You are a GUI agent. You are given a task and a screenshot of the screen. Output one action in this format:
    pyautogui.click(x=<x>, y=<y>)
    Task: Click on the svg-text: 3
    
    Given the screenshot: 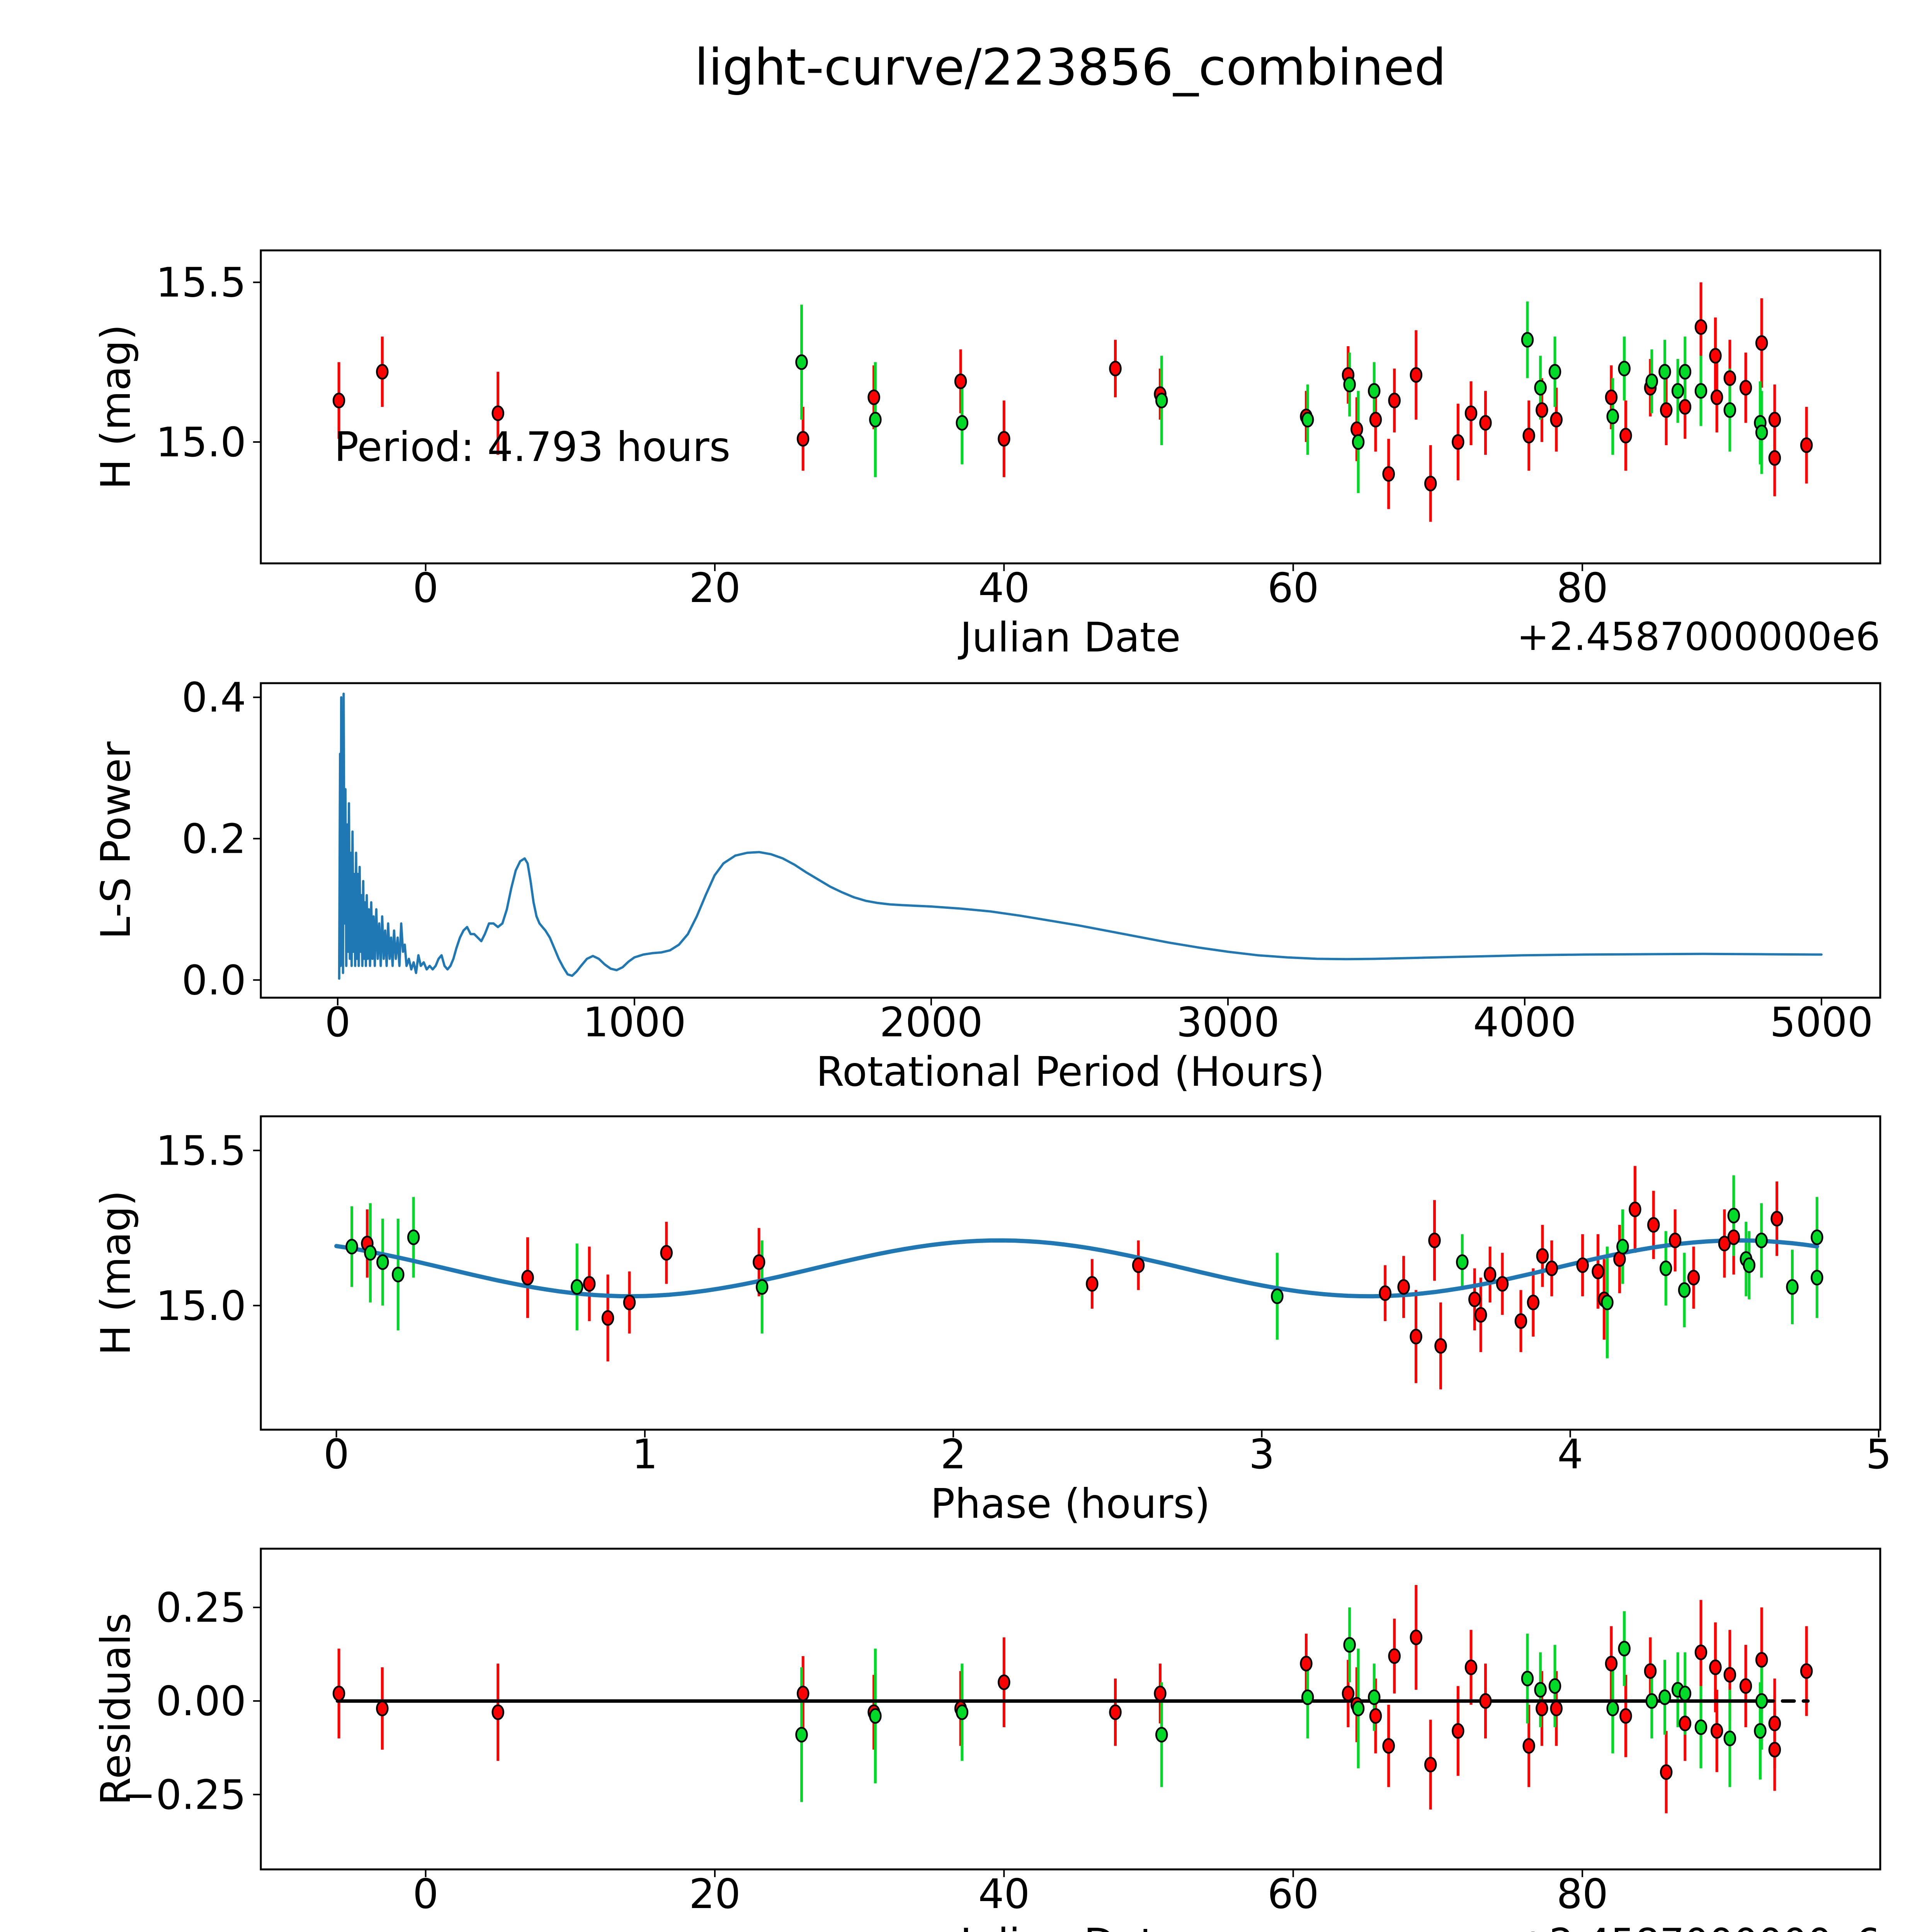 What is the action you would take?
    pyautogui.click(x=1262, y=1454)
    